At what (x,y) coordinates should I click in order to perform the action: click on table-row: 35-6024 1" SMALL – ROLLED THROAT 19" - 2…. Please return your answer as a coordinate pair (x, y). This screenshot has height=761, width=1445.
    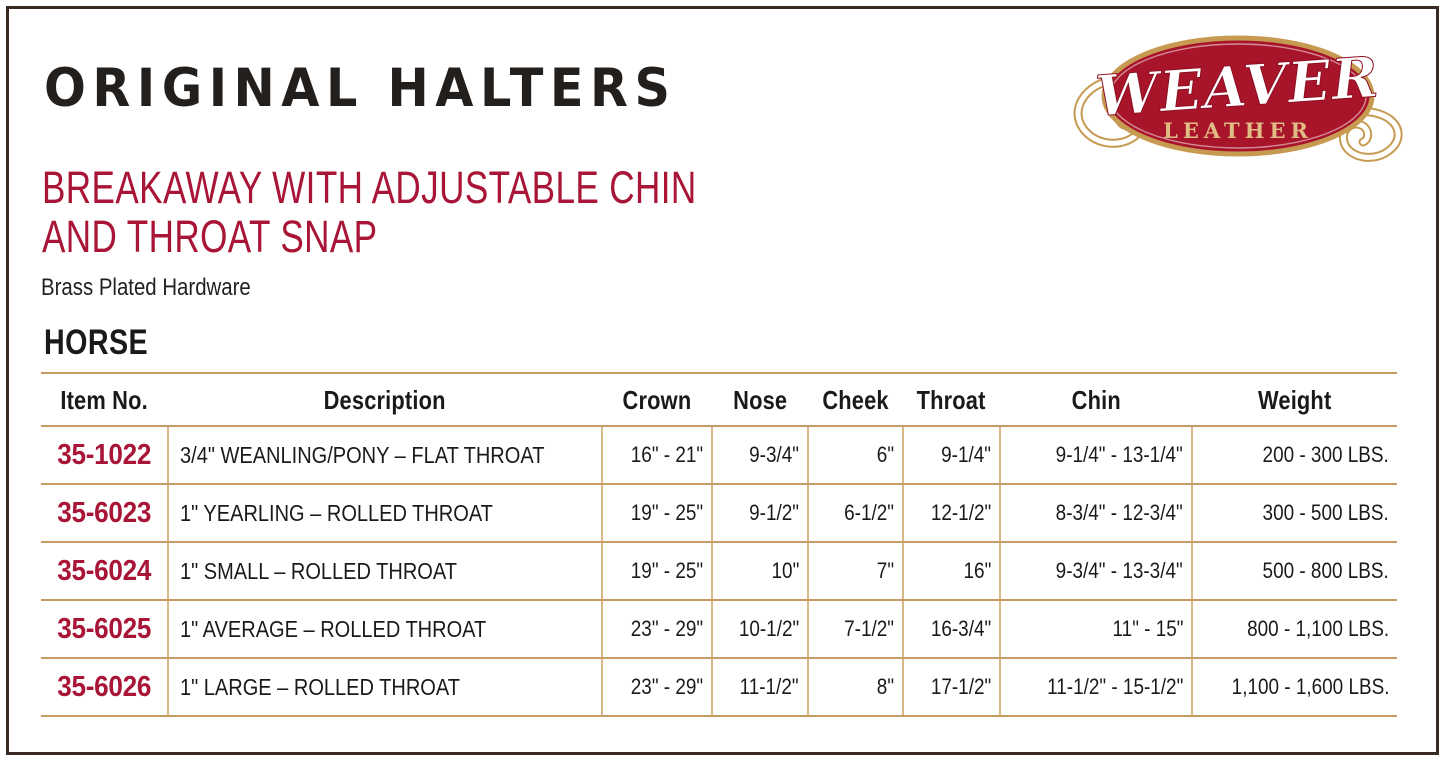
    Looking at the image, I should click on (719, 571).